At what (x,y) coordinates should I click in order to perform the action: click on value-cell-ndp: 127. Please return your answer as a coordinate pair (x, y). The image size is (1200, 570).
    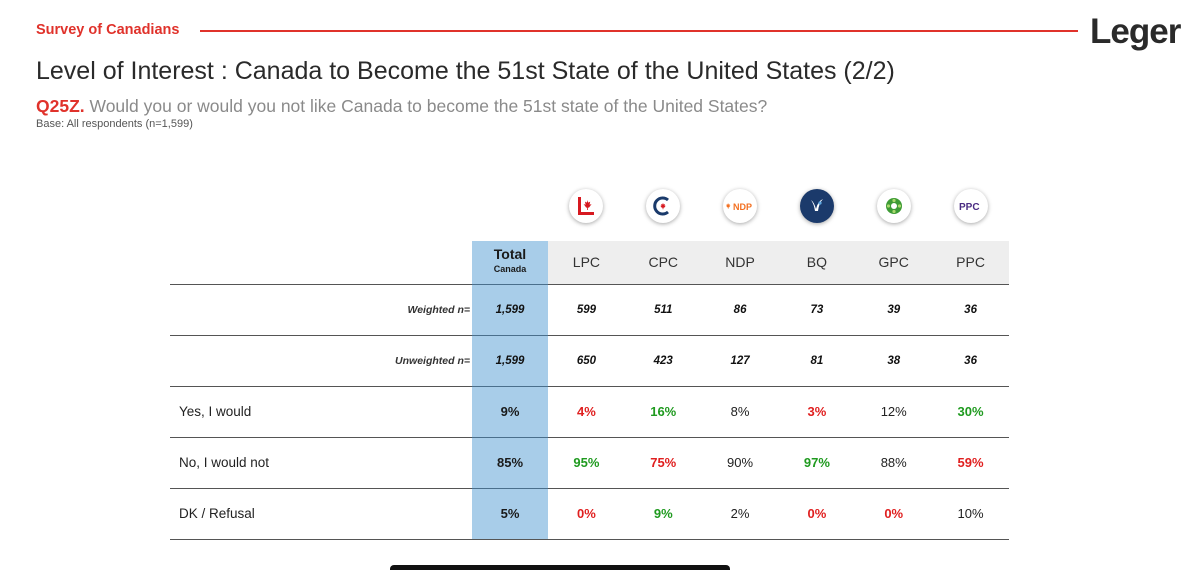
    Looking at the image, I should click on (740, 360).